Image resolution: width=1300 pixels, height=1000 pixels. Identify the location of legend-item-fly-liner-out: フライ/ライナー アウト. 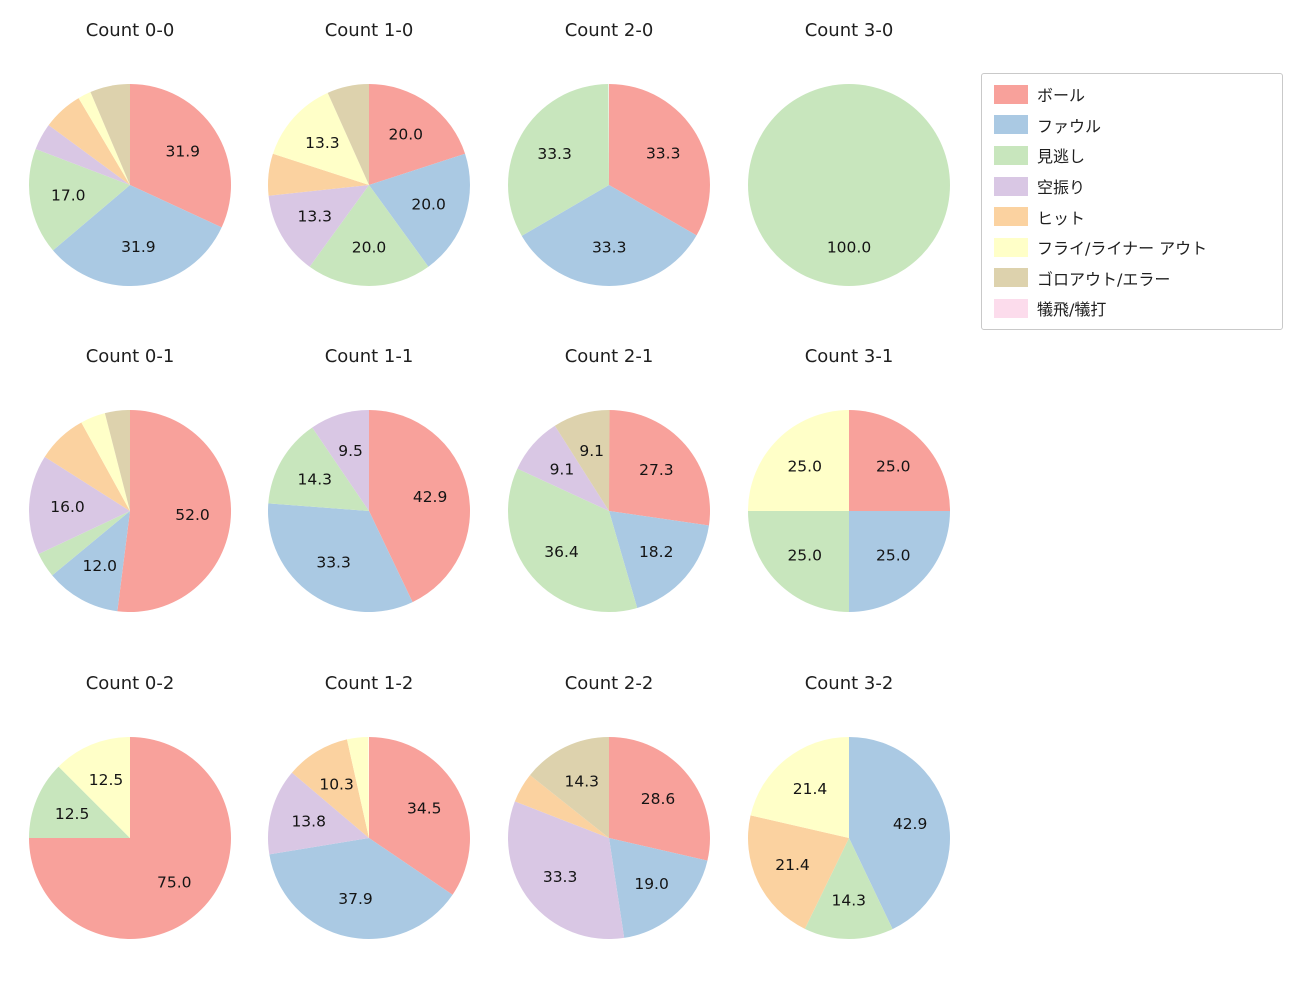
(1132, 247).